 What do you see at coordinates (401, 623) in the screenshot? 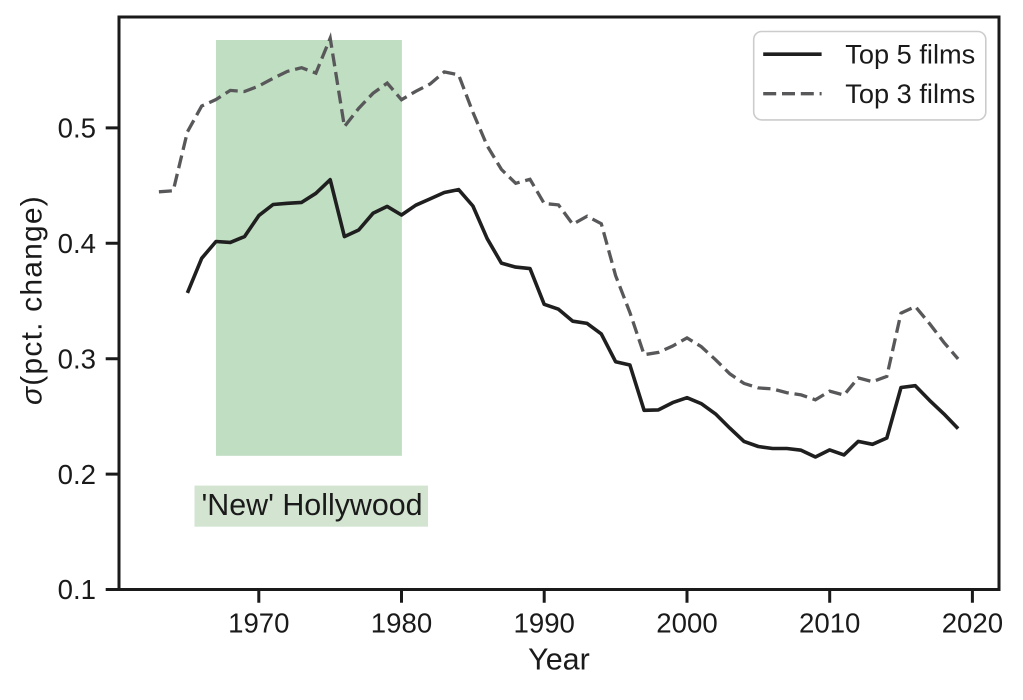
I see `svg-text: 1980` at bounding box center [401, 623].